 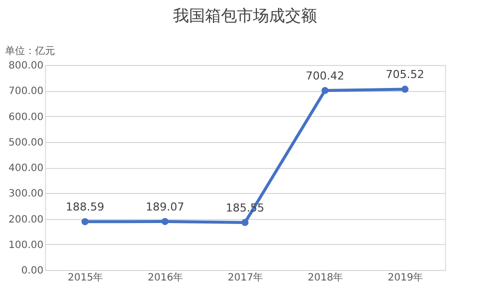 What do you see at coordinates (32, 271) in the screenshot?
I see `y-tick-label: 0.00` at bounding box center [32, 271].